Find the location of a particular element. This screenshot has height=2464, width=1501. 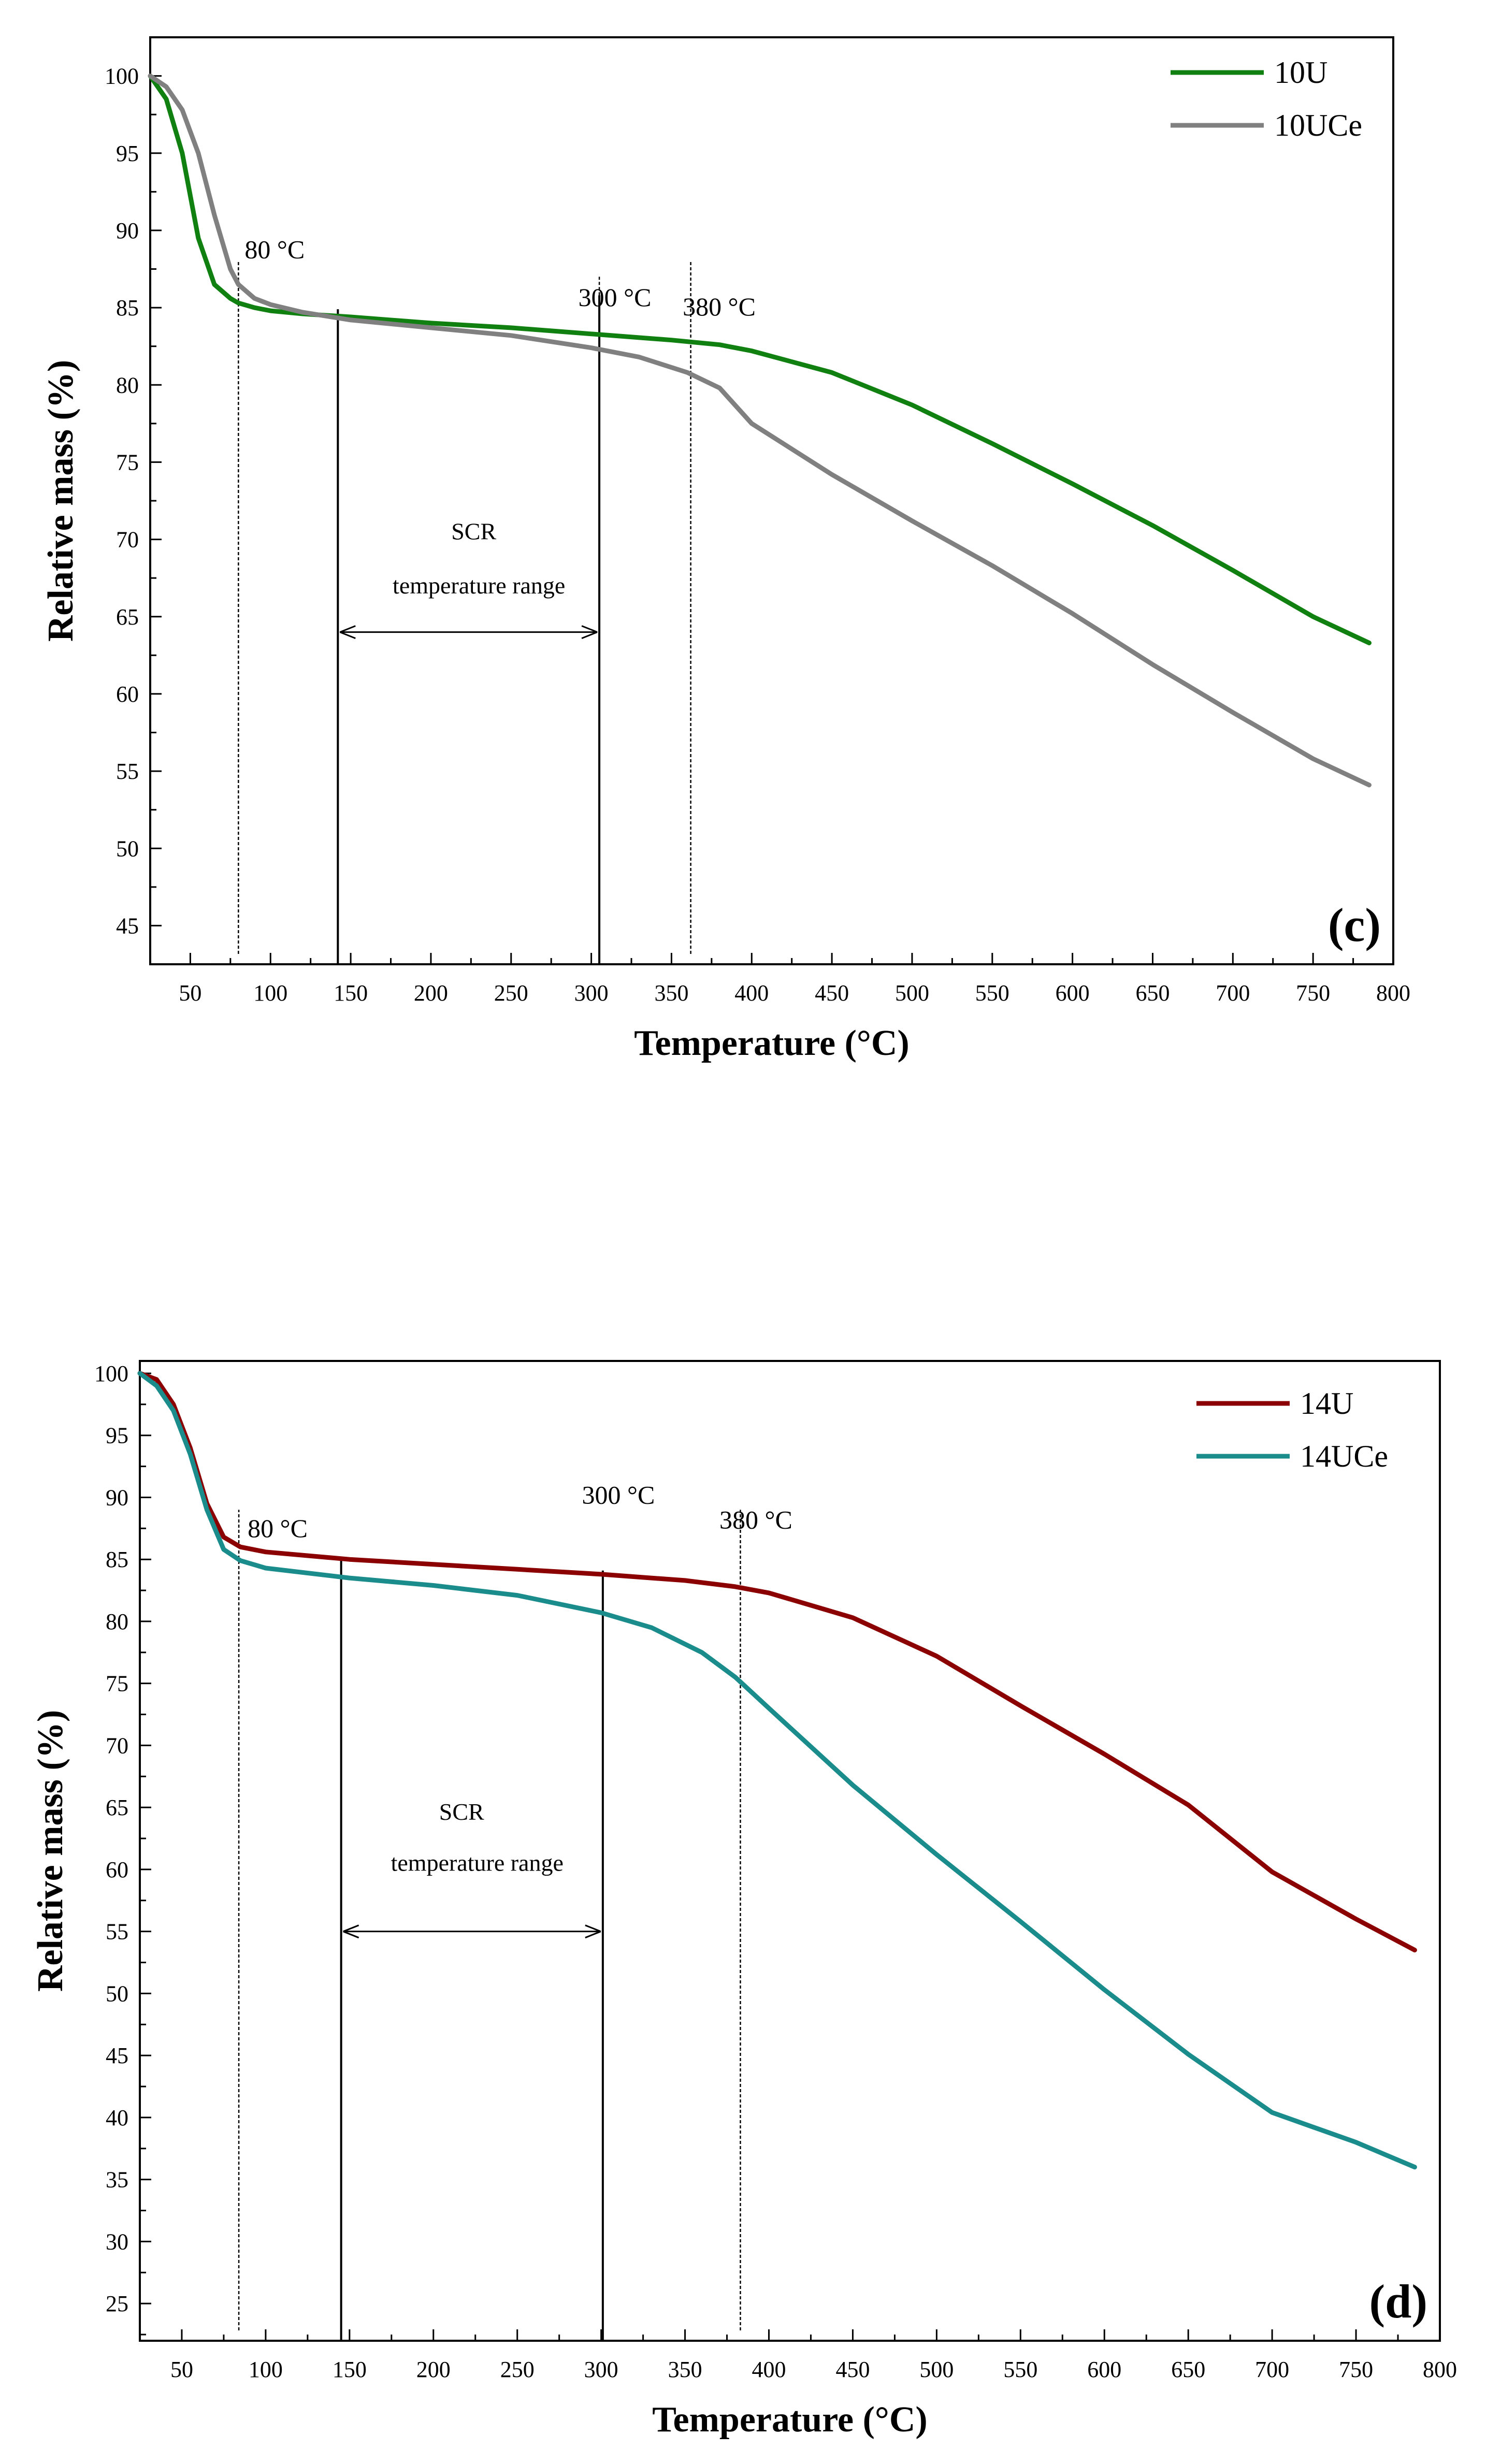

legend-label: 14U is located at coordinates (1326, 1403).